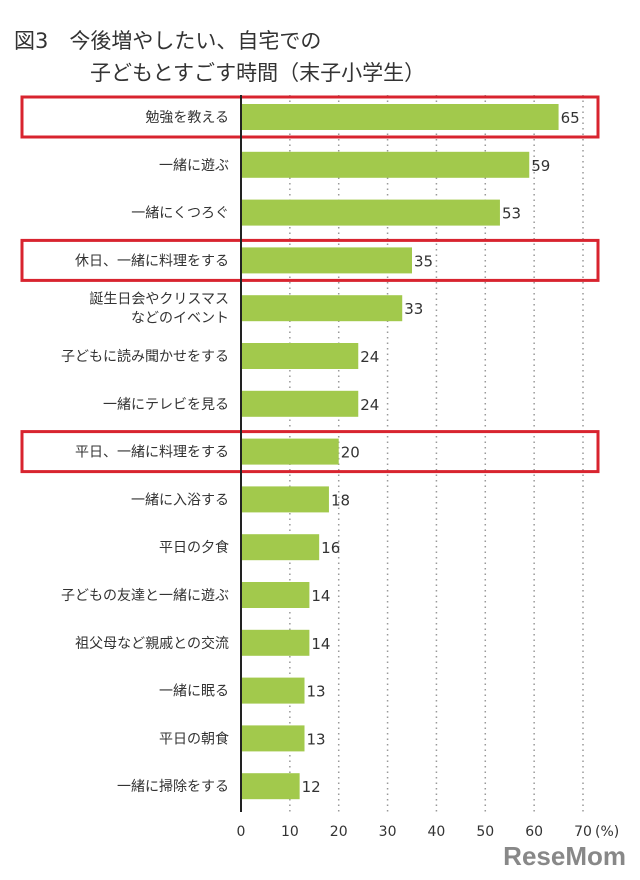 This screenshot has width=640, height=880. What do you see at coordinates (31, 41) in the screenshot?
I see `figure-label: 図3` at bounding box center [31, 41].